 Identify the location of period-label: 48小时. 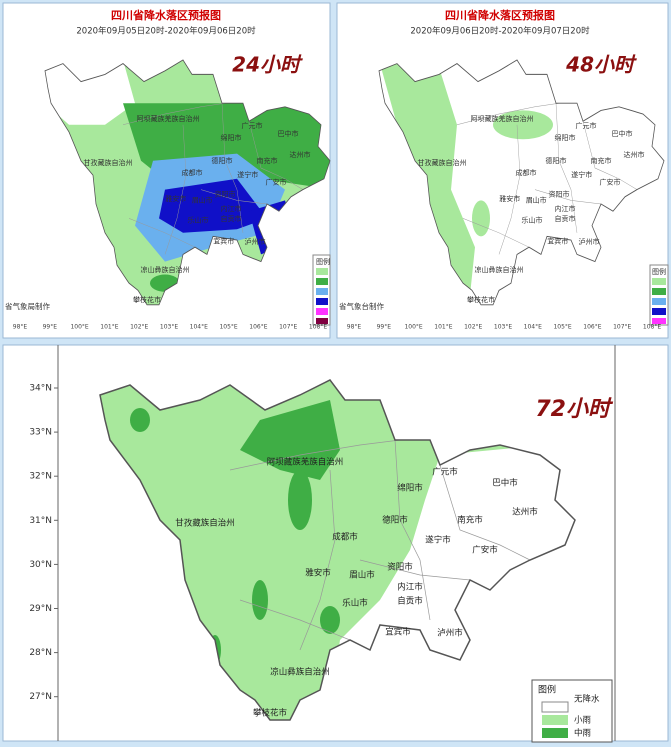
(601, 65).